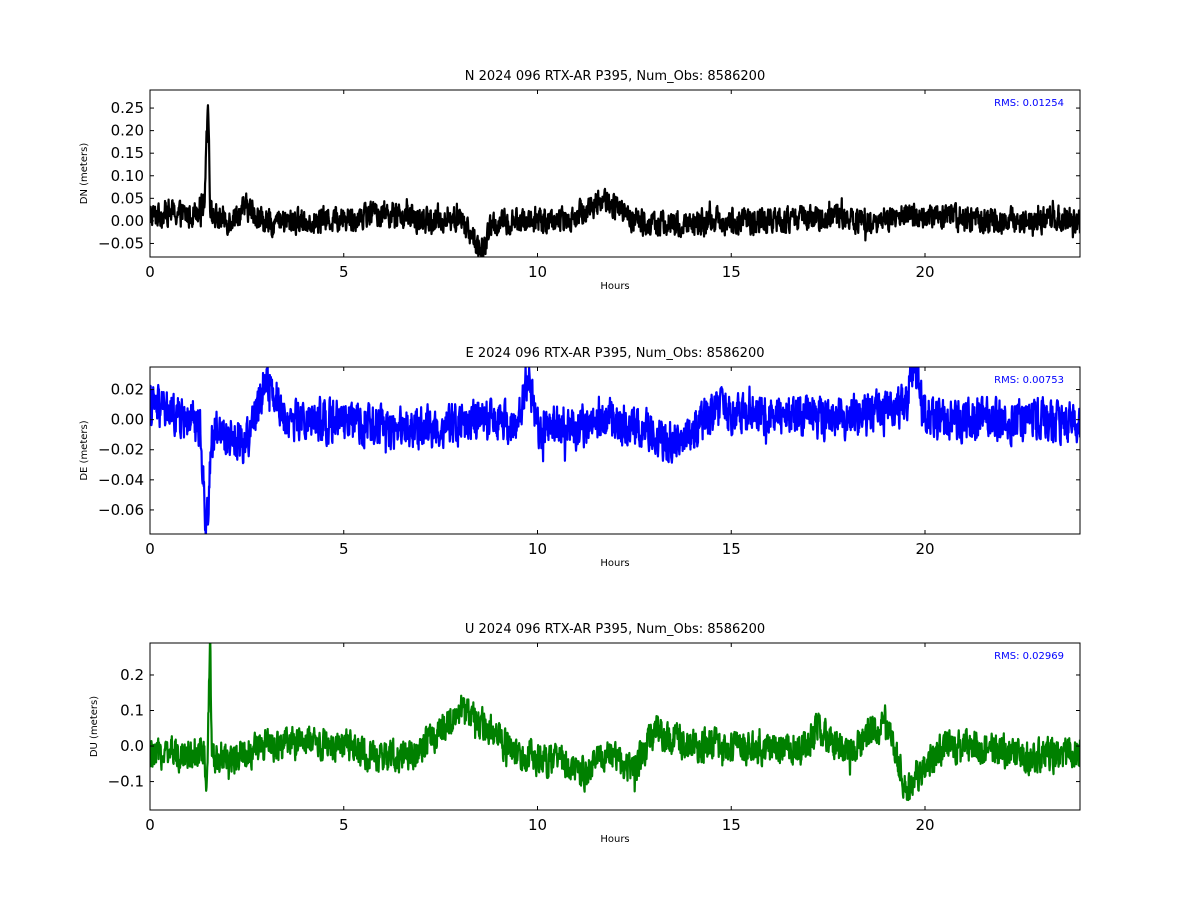 The width and height of the screenshot is (1200, 900). I want to click on up-x-tick-label: 20, so click(924, 825).